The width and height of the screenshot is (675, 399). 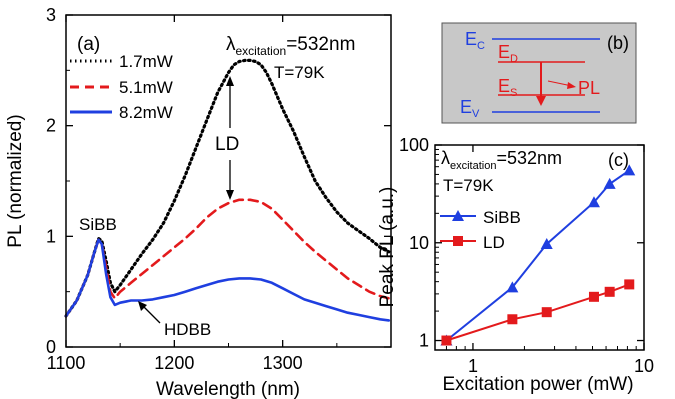 What do you see at coordinates (227, 144) in the screenshot?
I see `ld-annotation: LD` at bounding box center [227, 144].